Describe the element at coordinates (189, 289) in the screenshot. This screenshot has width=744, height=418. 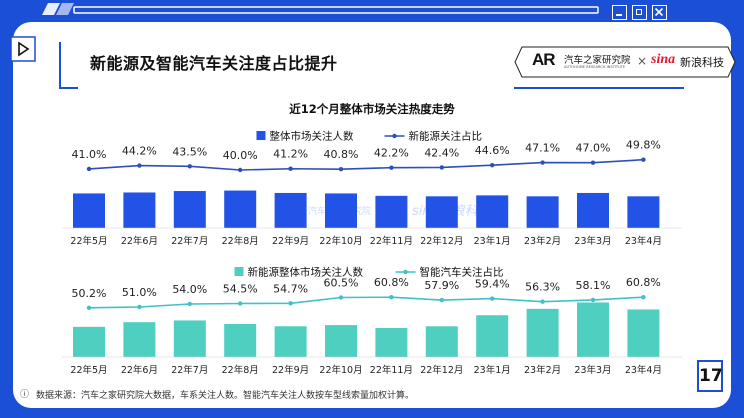
I see `data-label: 54.0%` at that location.